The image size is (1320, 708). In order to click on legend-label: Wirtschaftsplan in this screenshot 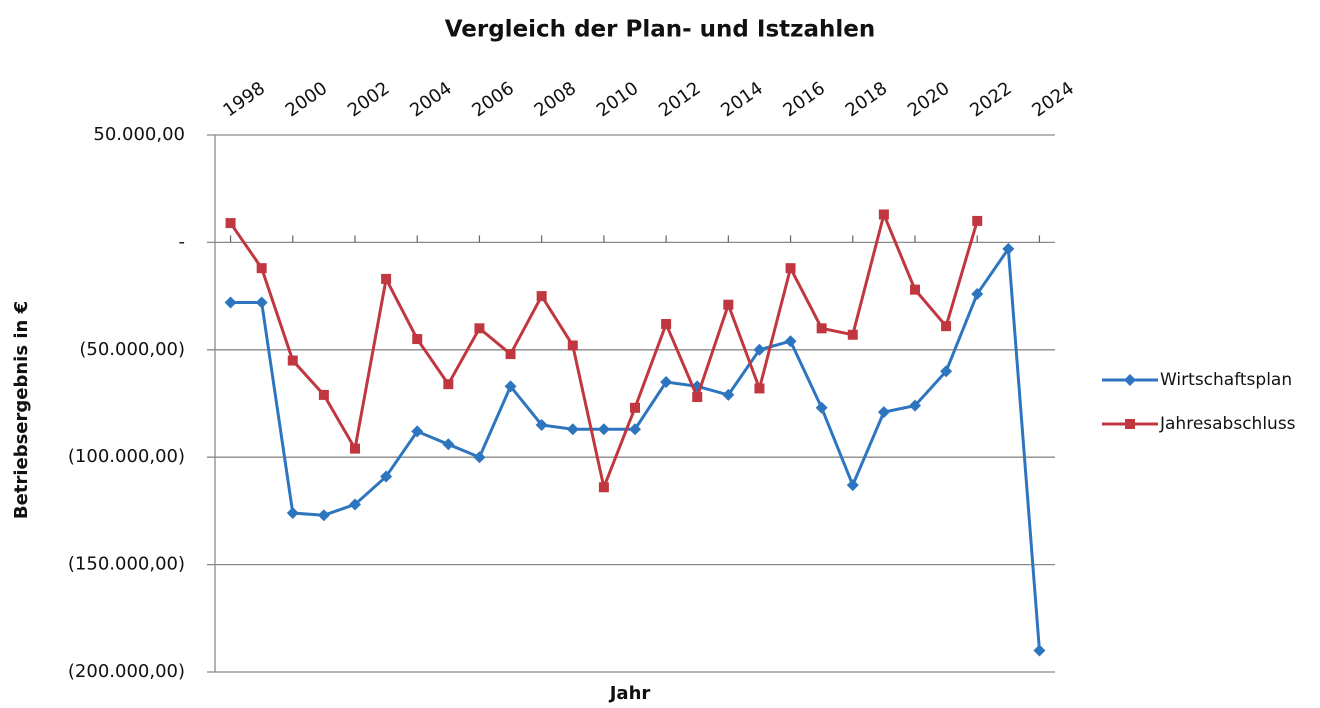, I will do `click(1226, 380)`.